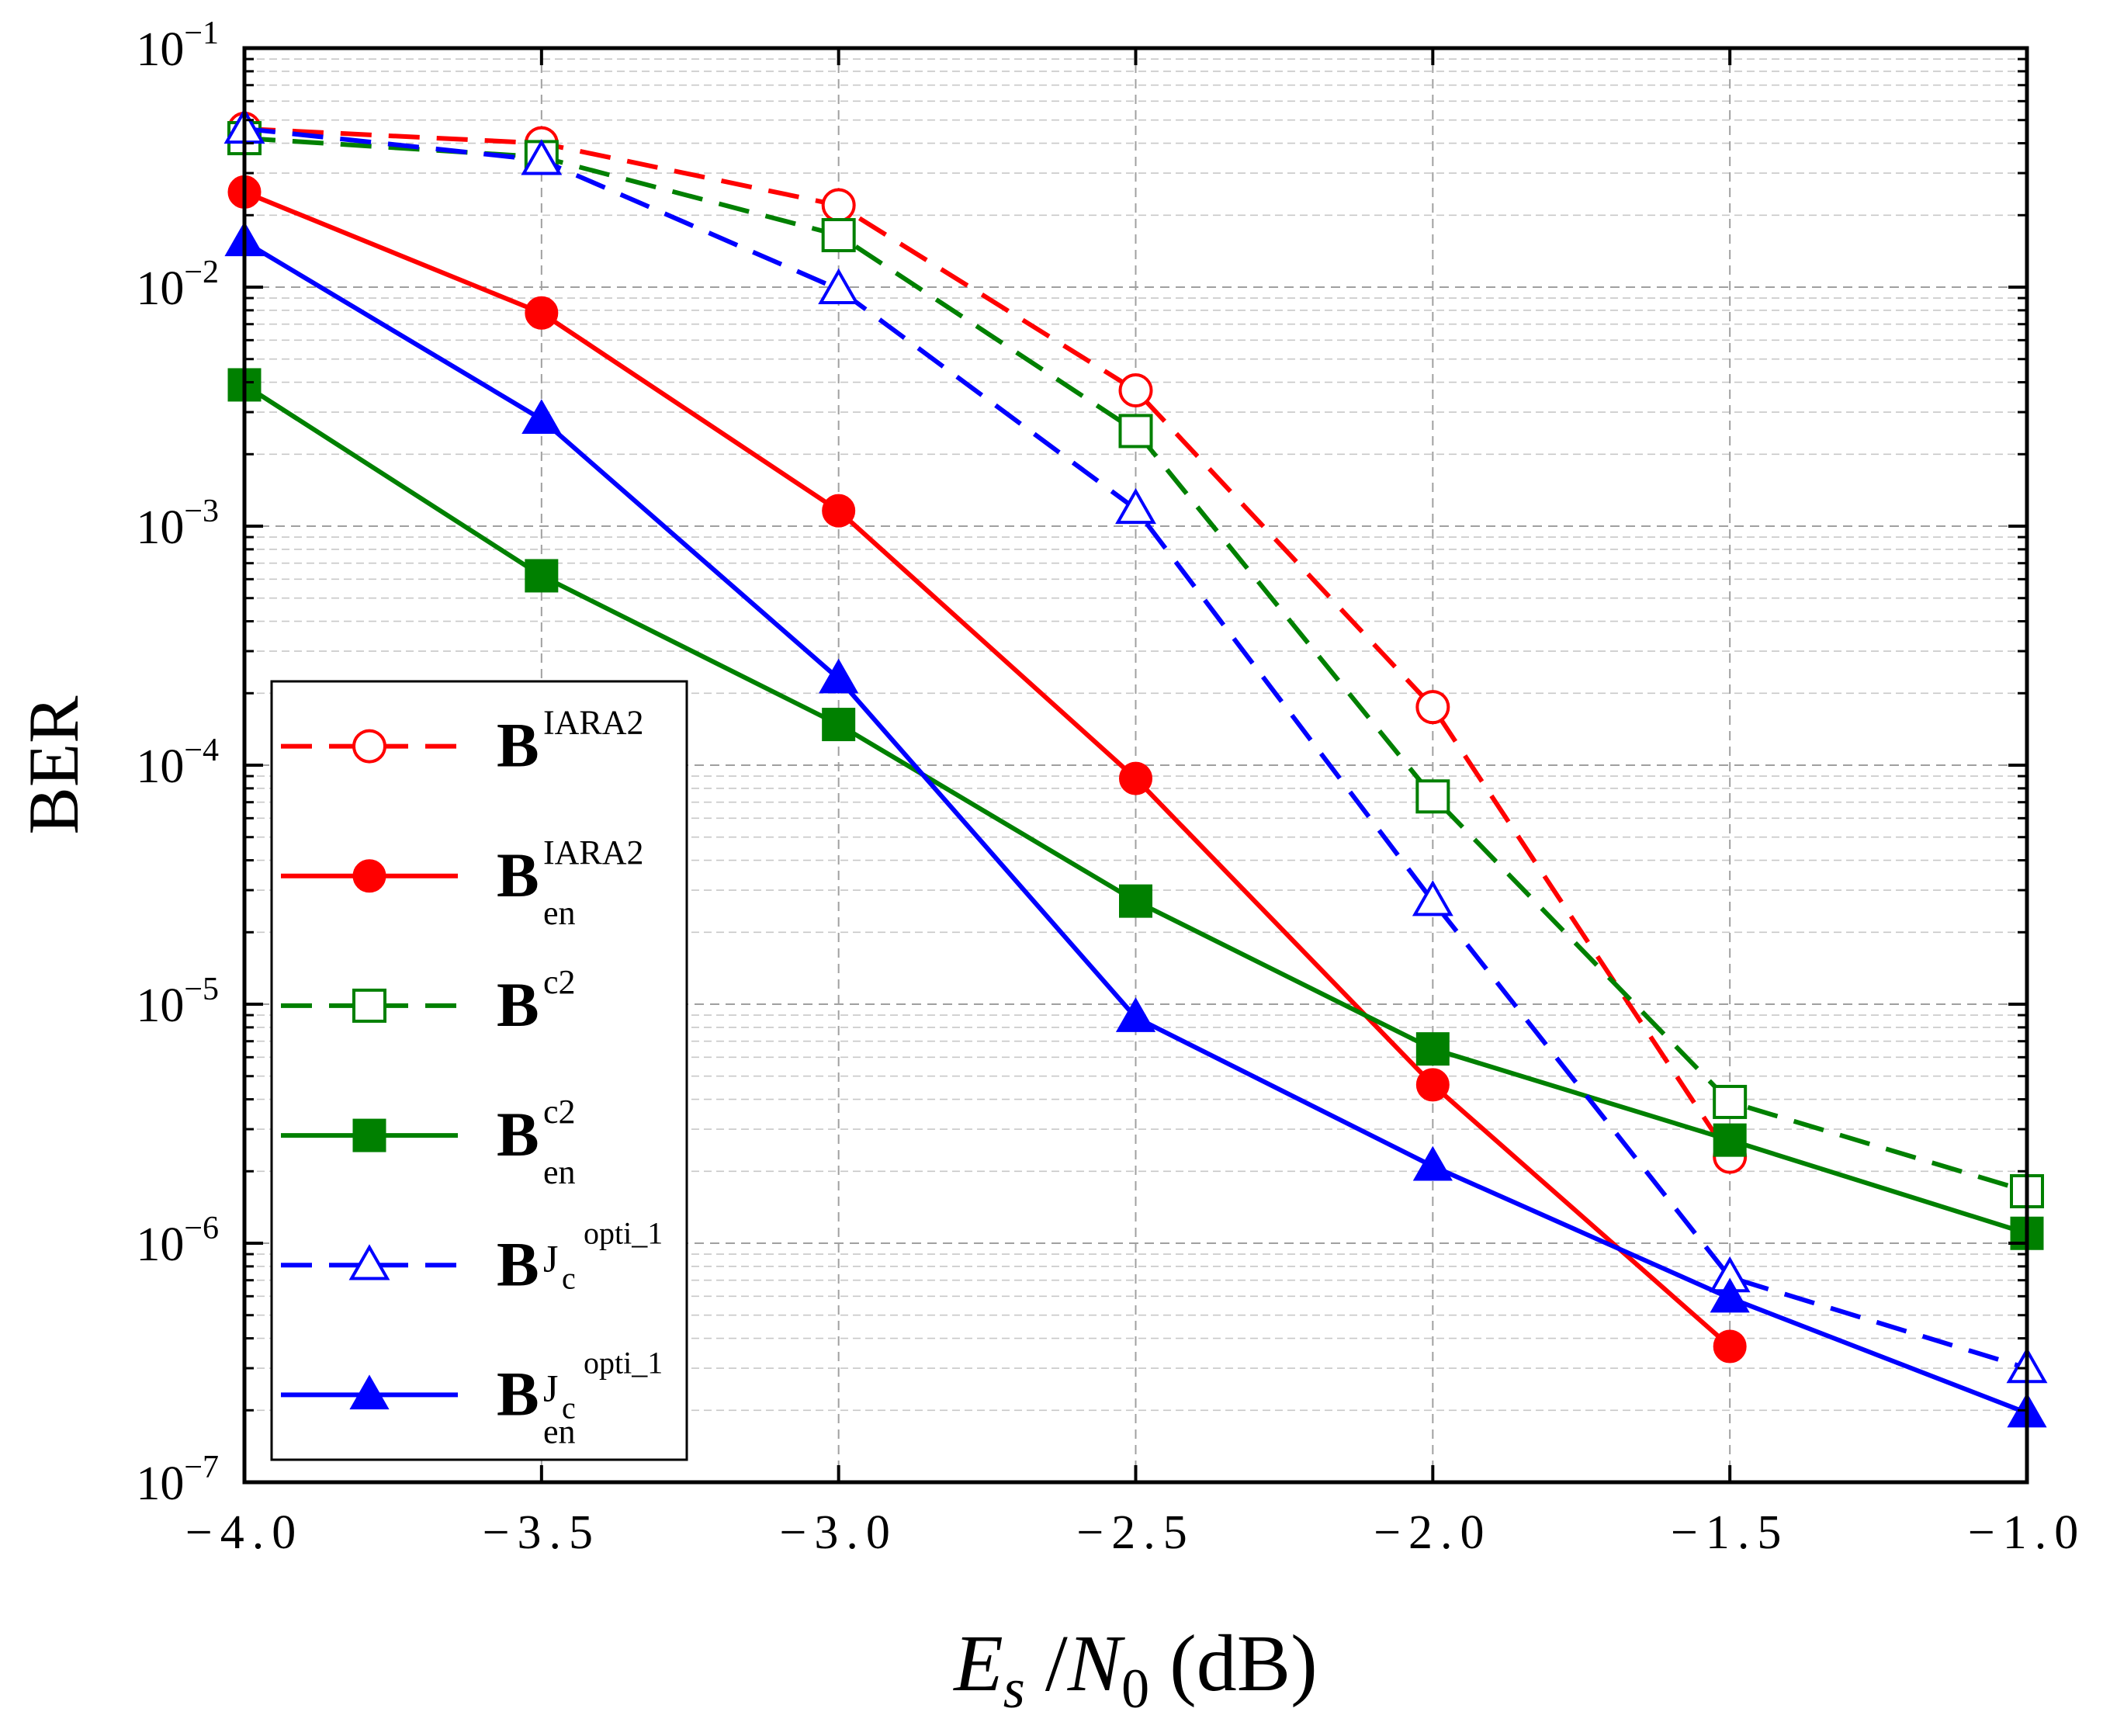 This screenshot has width=2103, height=1736. What do you see at coordinates (177, 1002) in the screenshot?
I see `y-tick-label: 10⁻⁵` at bounding box center [177, 1002].